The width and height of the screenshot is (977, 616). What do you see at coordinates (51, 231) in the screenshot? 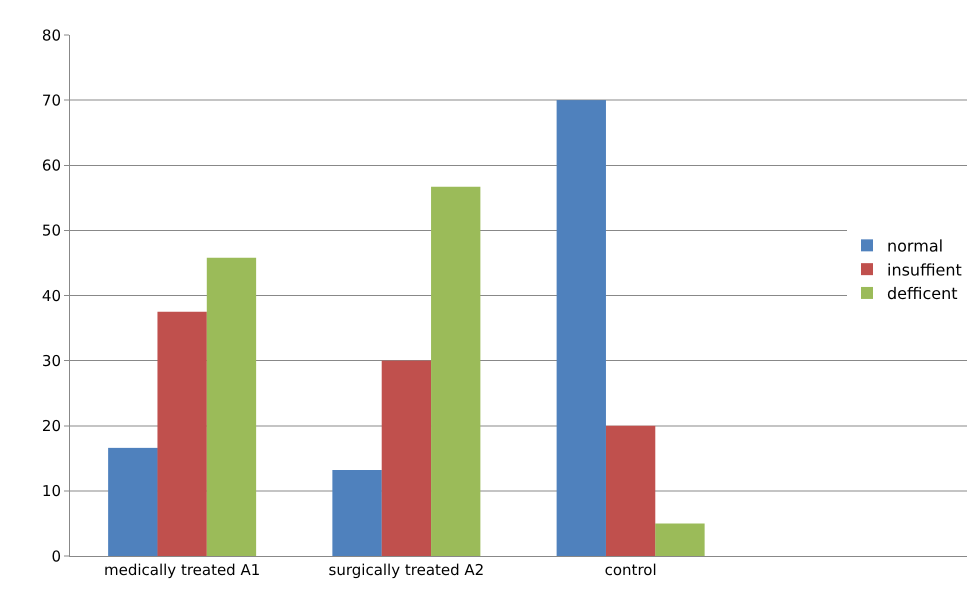
I see `y-tick-label: 50` at bounding box center [51, 231].